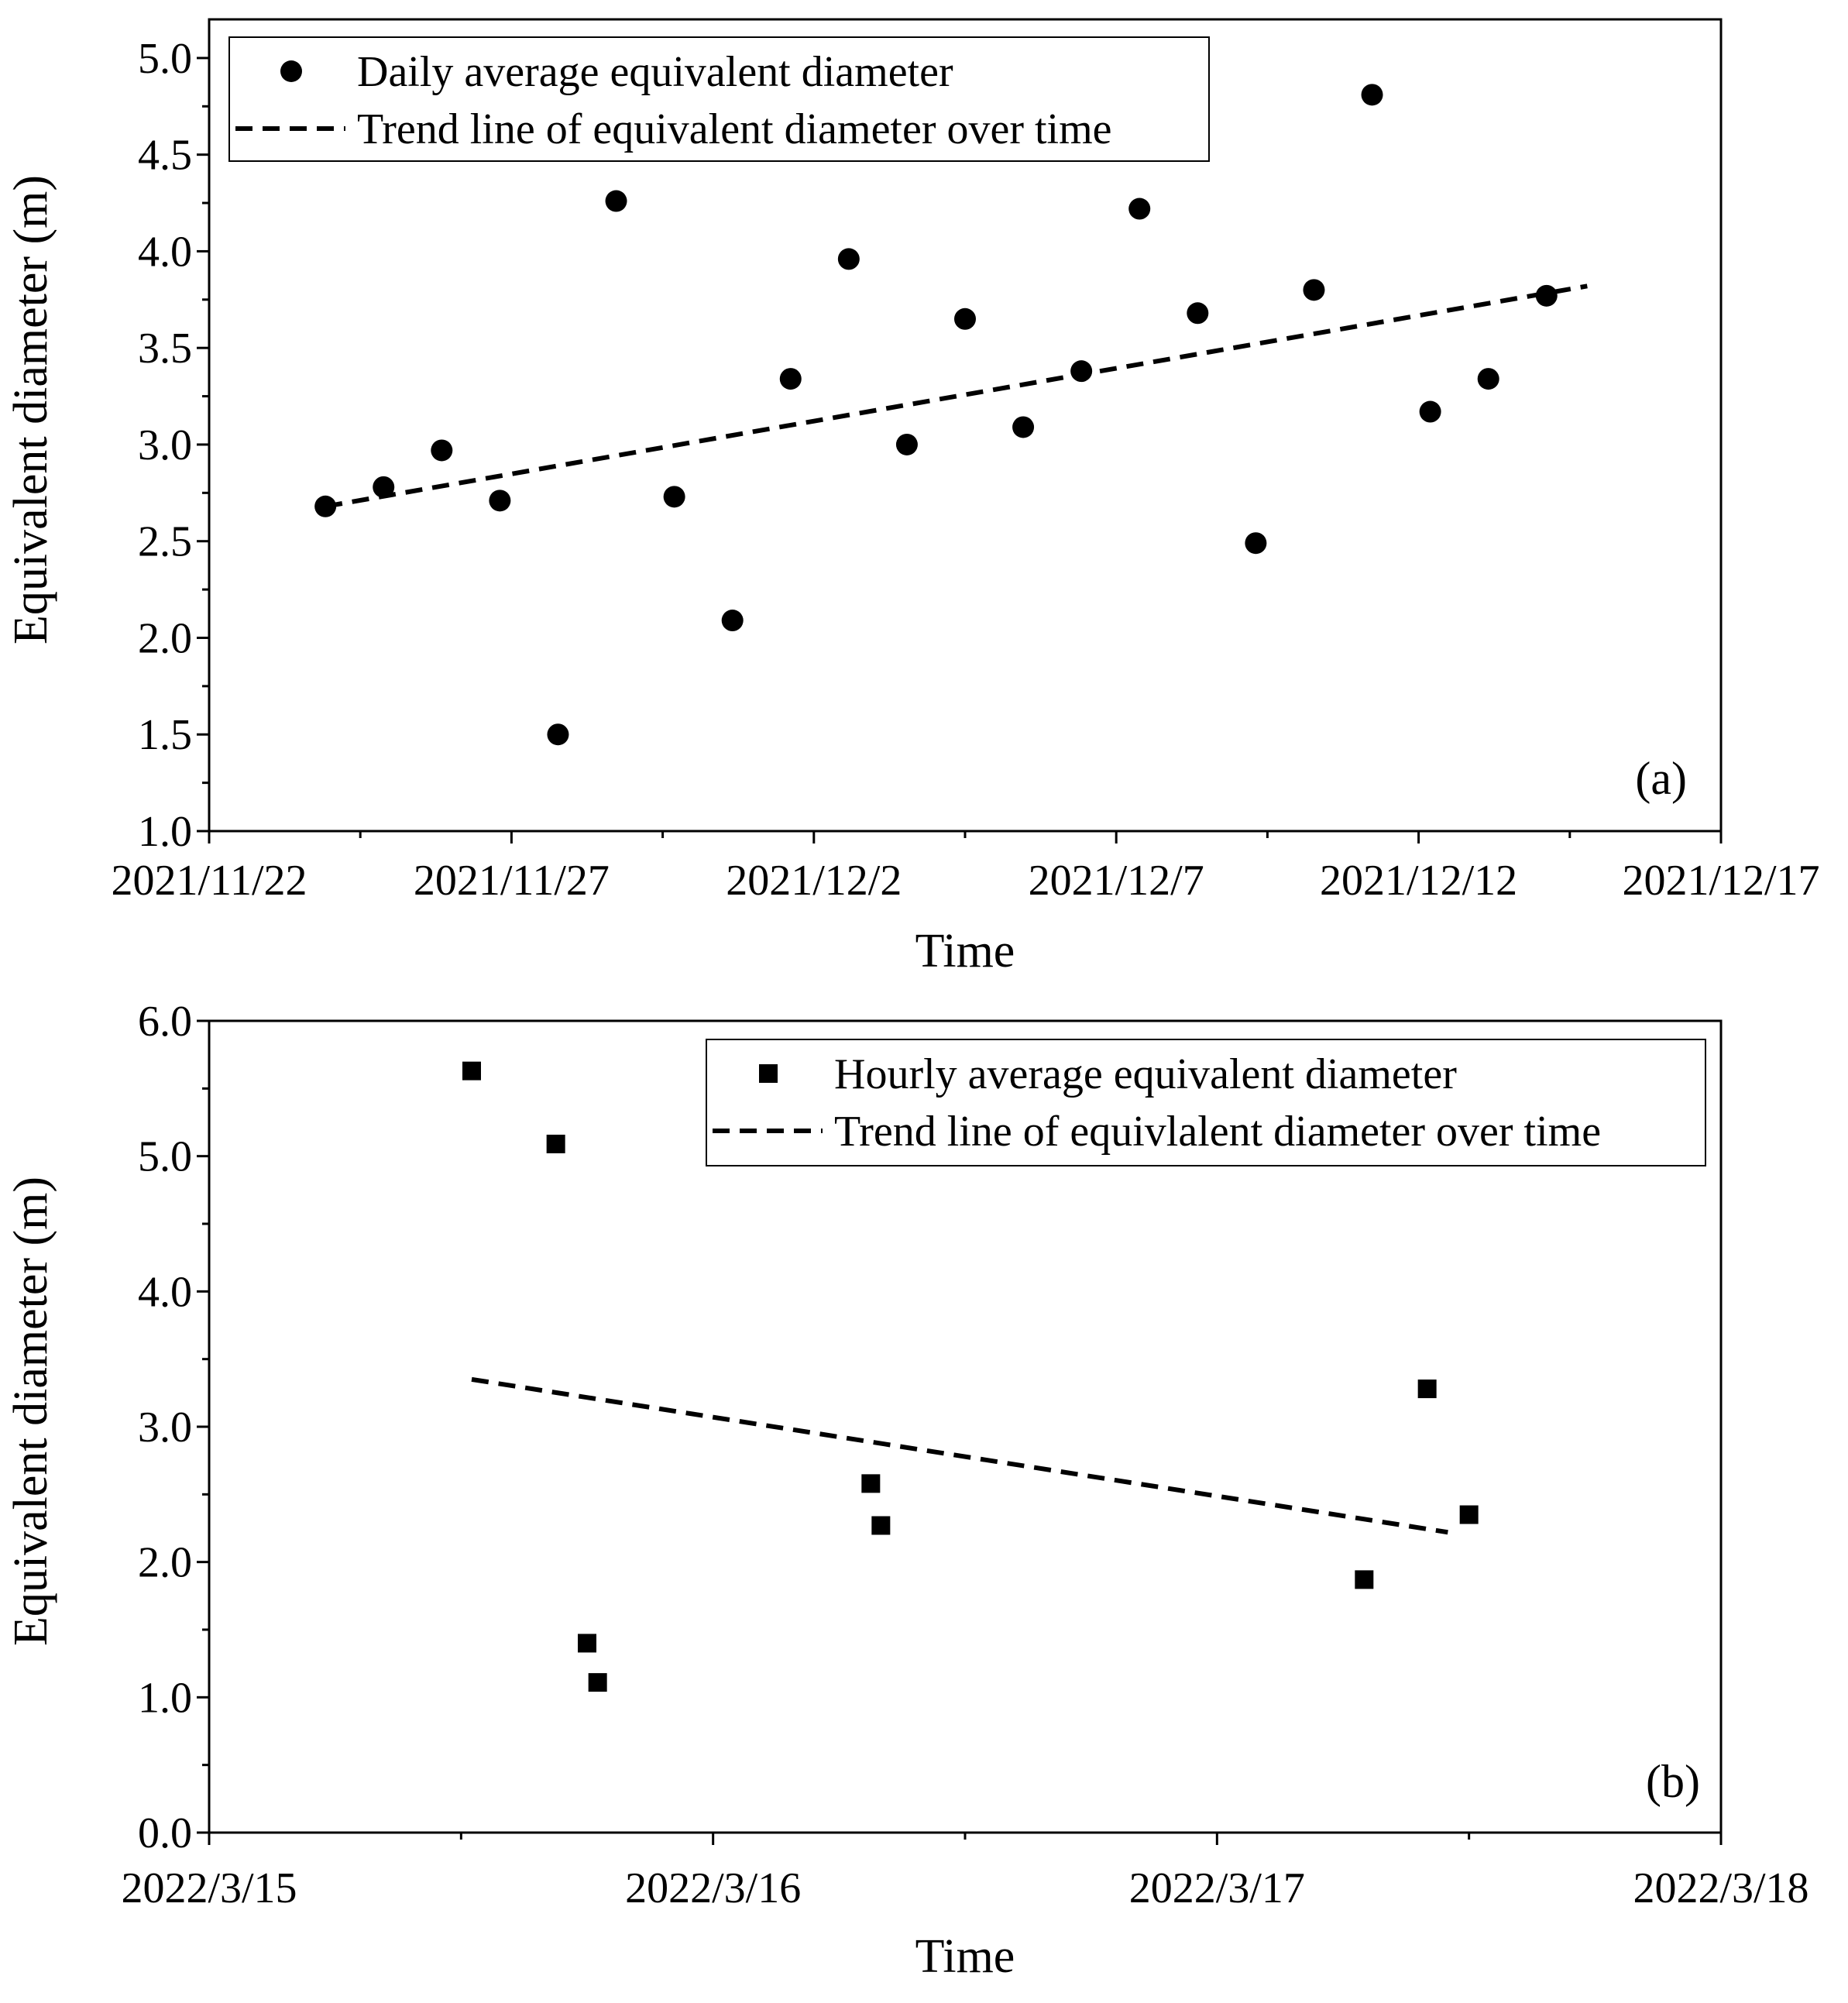  What do you see at coordinates (165, 349) in the screenshot?
I see `y-tick-label: 3.5` at bounding box center [165, 349].